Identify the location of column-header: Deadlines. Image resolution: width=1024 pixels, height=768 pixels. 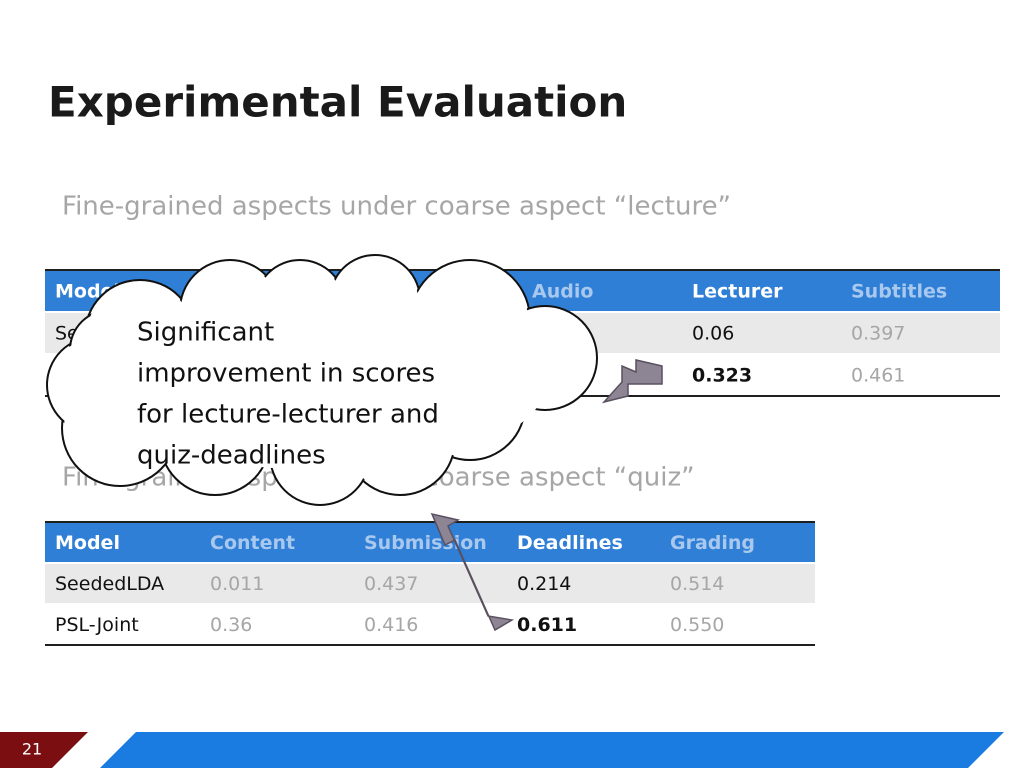
(570, 543).